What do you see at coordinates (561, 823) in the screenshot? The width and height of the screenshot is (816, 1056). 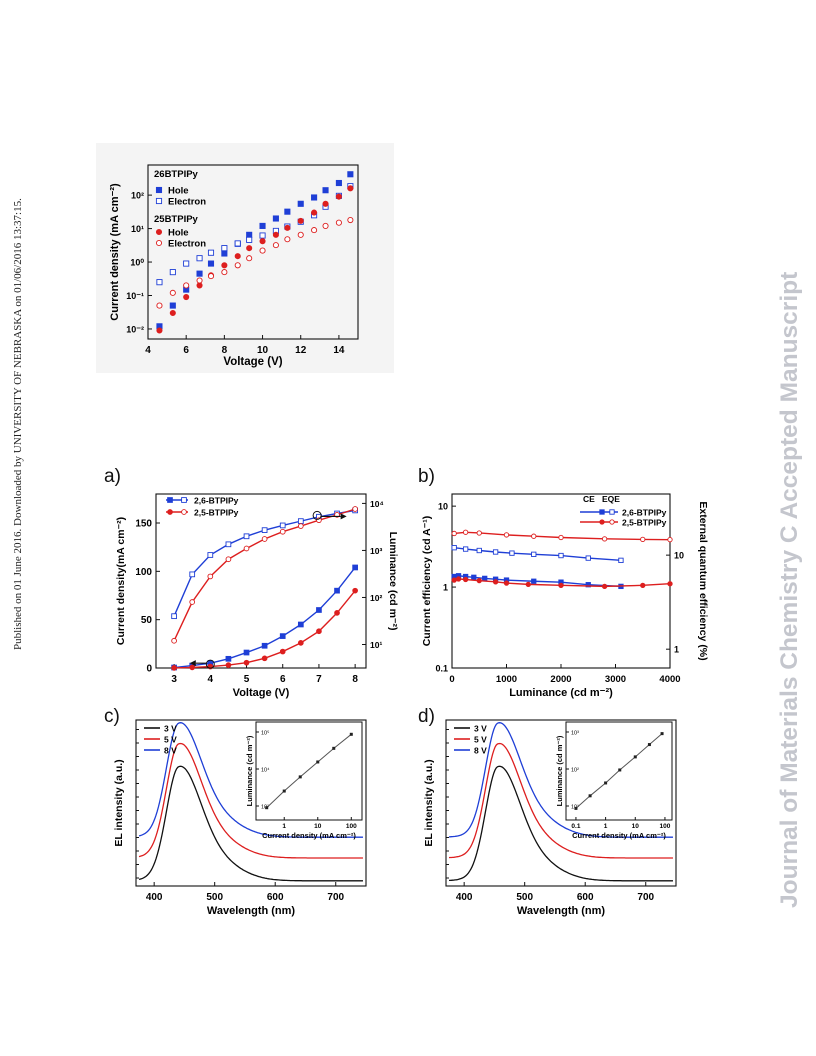 I see `spectrum-line` at bounding box center [561, 823].